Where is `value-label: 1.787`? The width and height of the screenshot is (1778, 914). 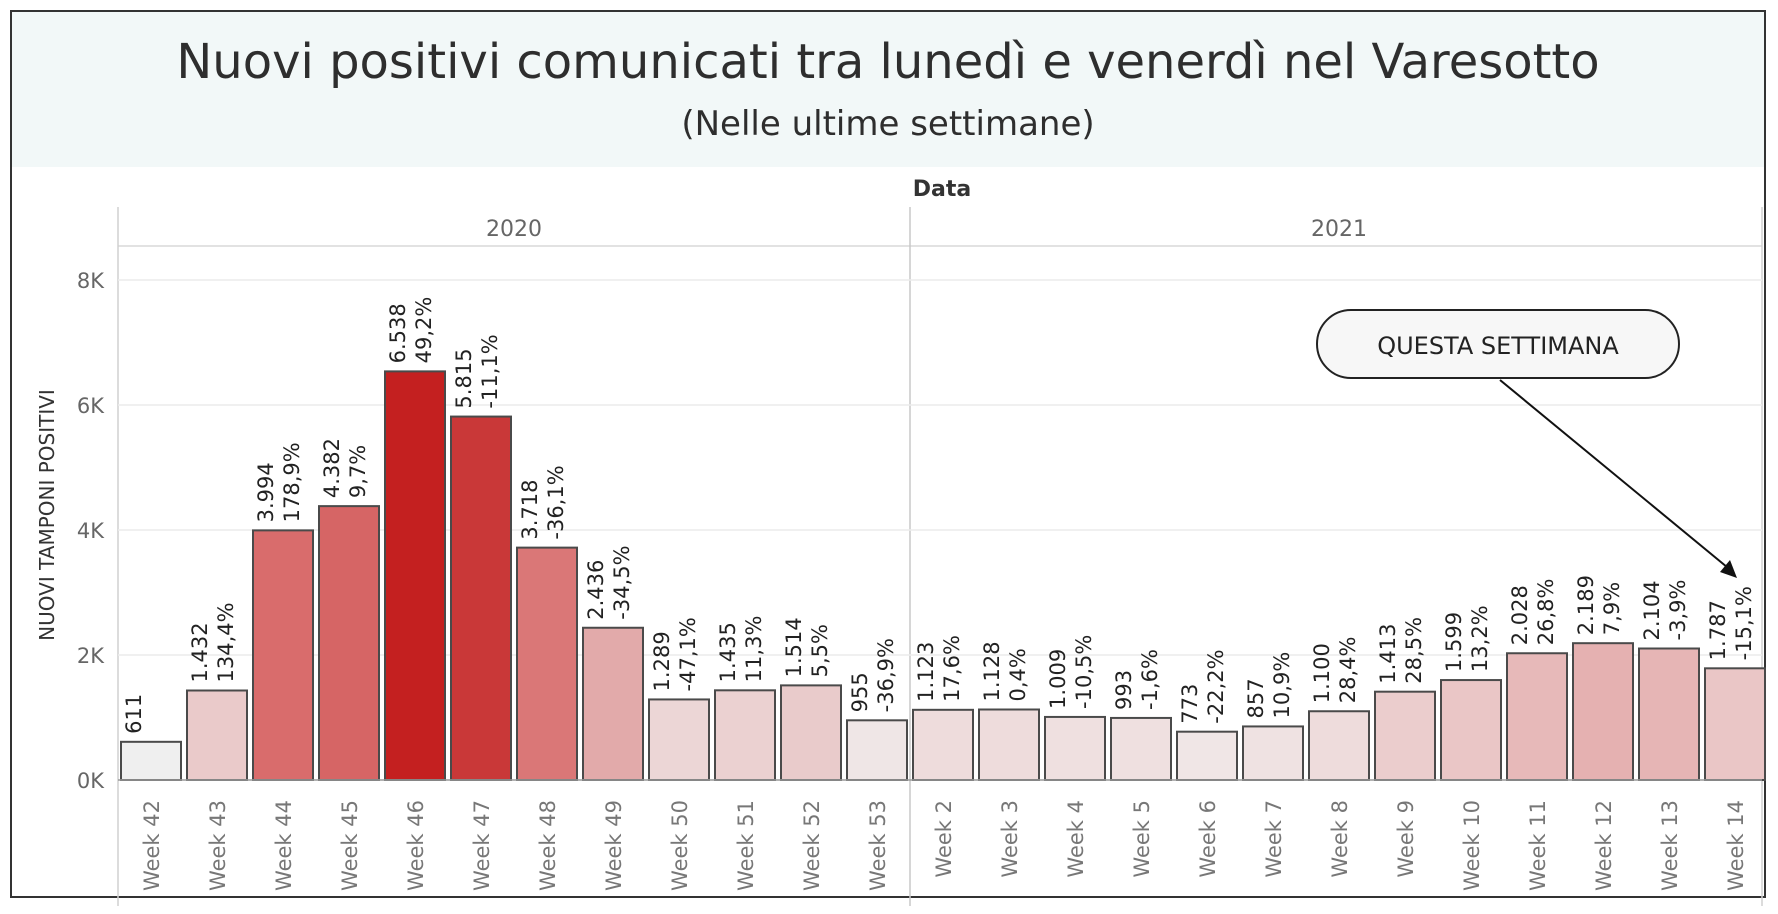
value-label: 1.787 is located at coordinates (1718, 630).